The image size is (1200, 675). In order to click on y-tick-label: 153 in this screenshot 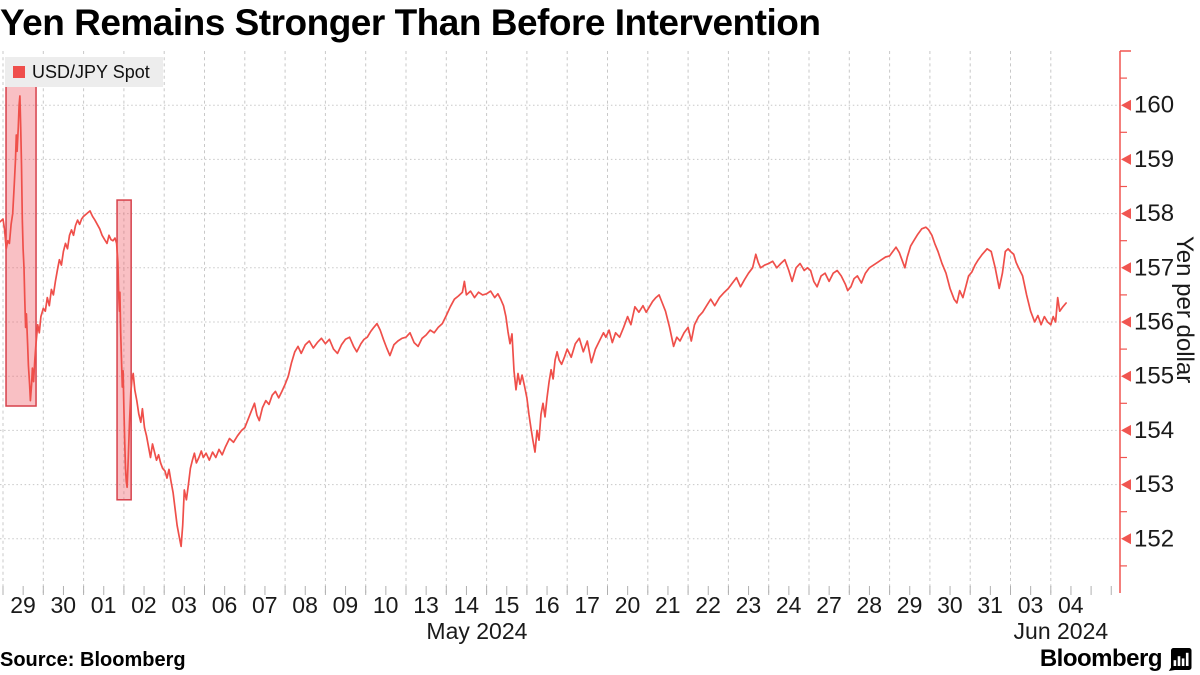, I will do `click(1154, 484)`.